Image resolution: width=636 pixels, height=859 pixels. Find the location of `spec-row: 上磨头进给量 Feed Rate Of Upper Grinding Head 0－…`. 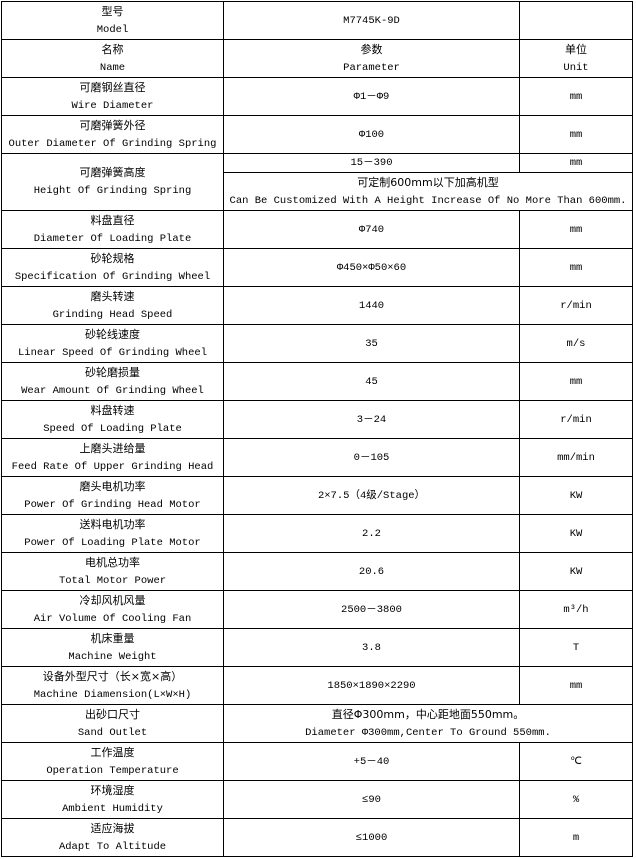

spec-row: 上磨头进给量 Feed Rate Of Upper Grinding Head 0－… is located at coordinates (317, 457).